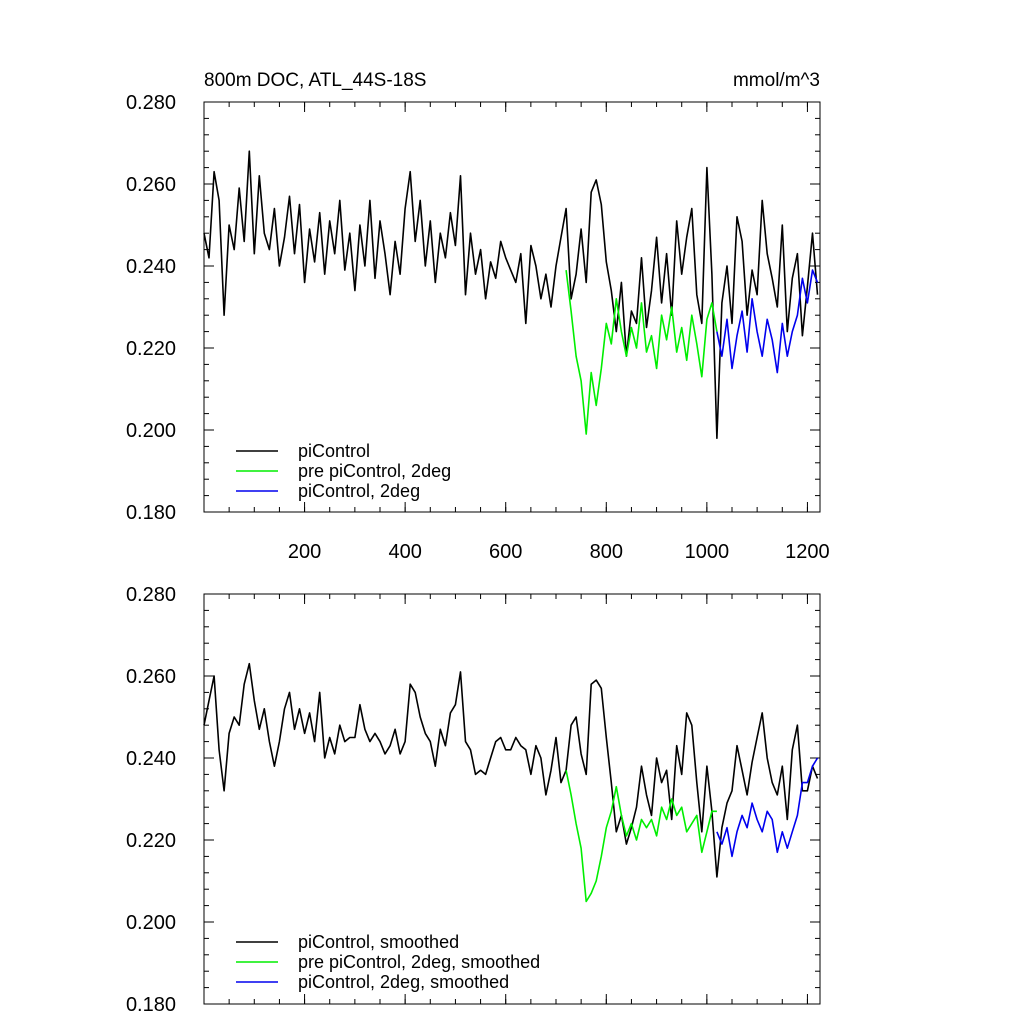 The image size is (1024, 1024). I want to click on x-tick-label: 400, so click(404, 552).